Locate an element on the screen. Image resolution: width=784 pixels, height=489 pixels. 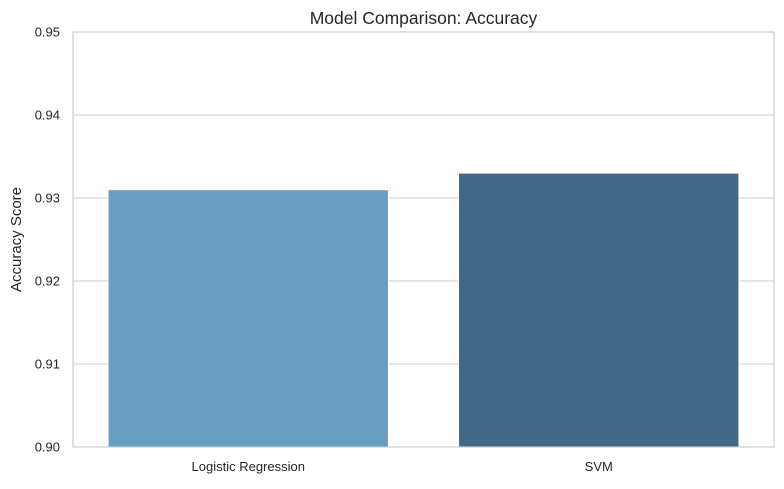
y-tick-label: 0.91 is located at coordinates (47, 364).